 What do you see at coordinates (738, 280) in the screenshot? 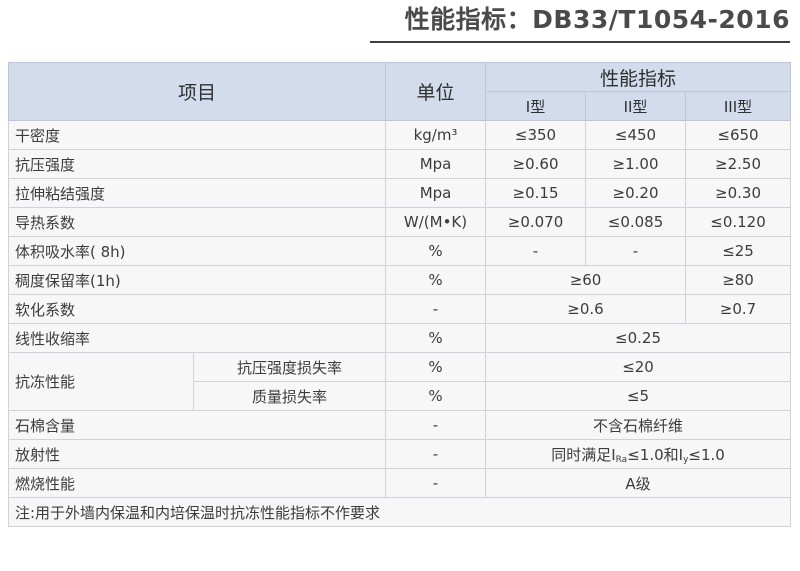
I see `row-value-type3: ≥80` at bounding box center [738, 280].